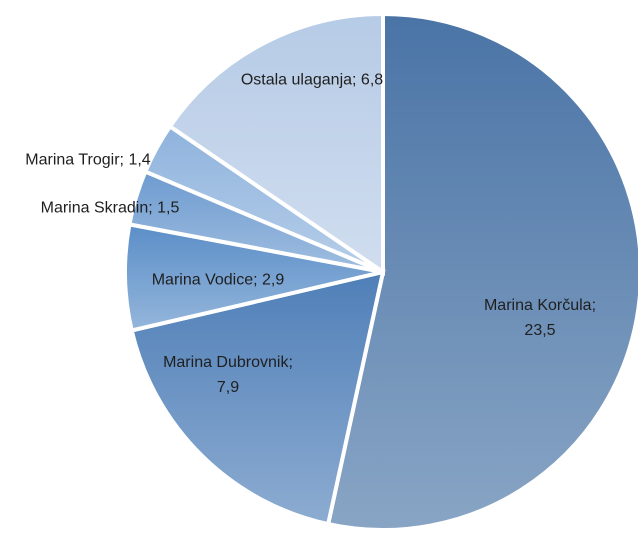 The image size is (638, 534). I want to click on data-label: Marina Vodice; 2,9, so click(218, 280).